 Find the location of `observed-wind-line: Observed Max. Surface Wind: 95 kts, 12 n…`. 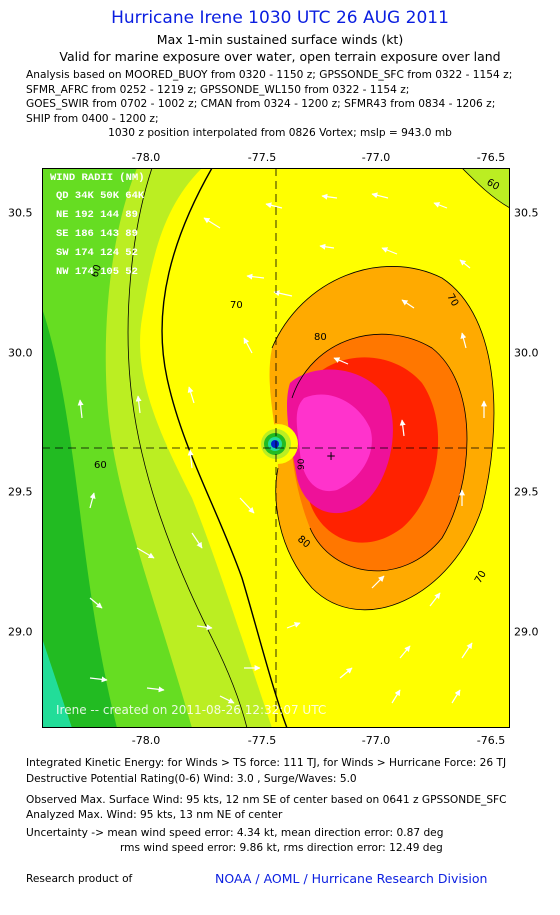

observed-wind-line: Observed Max. Surface Wind: 95 kts, 12 n… is located at coordinates (266, 800).